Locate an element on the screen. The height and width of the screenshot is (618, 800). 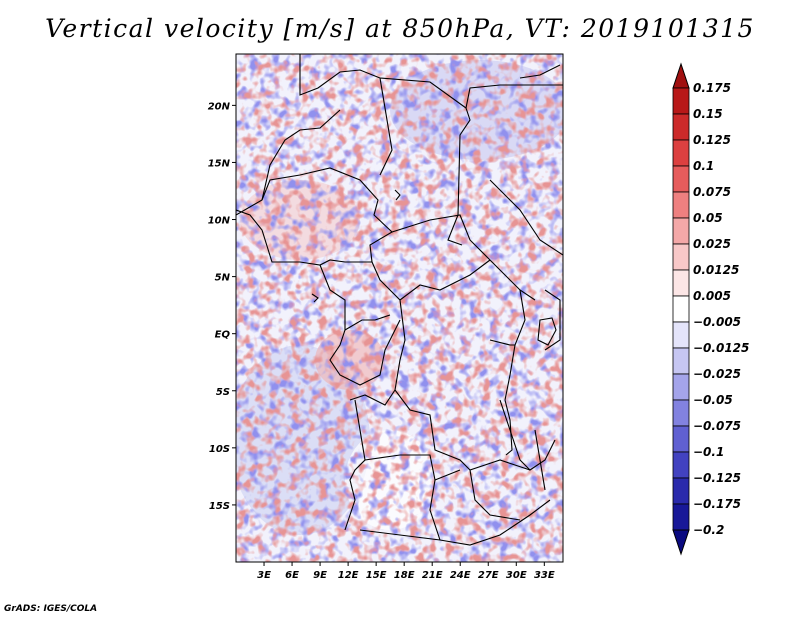
colorbar-cap-bottom is located at coordinates (681, 542).